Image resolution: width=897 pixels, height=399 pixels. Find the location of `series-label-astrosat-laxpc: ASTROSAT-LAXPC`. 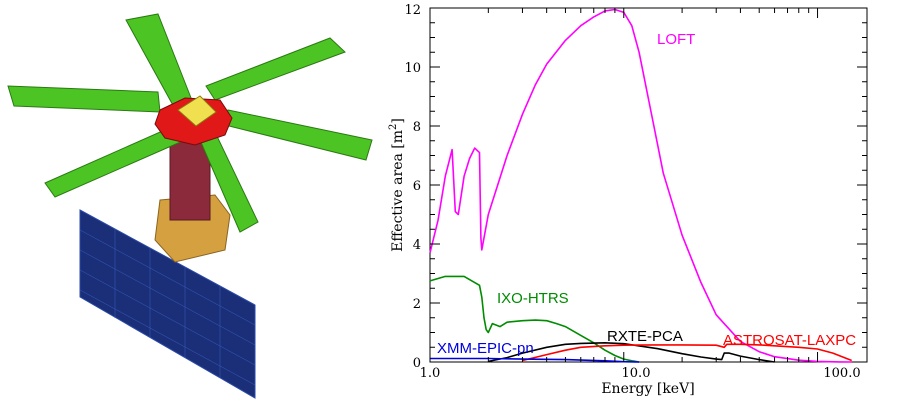

series-label-astrosat-laxpc: ASTROSAT-LAXPC is located at coordinates (789, 340).